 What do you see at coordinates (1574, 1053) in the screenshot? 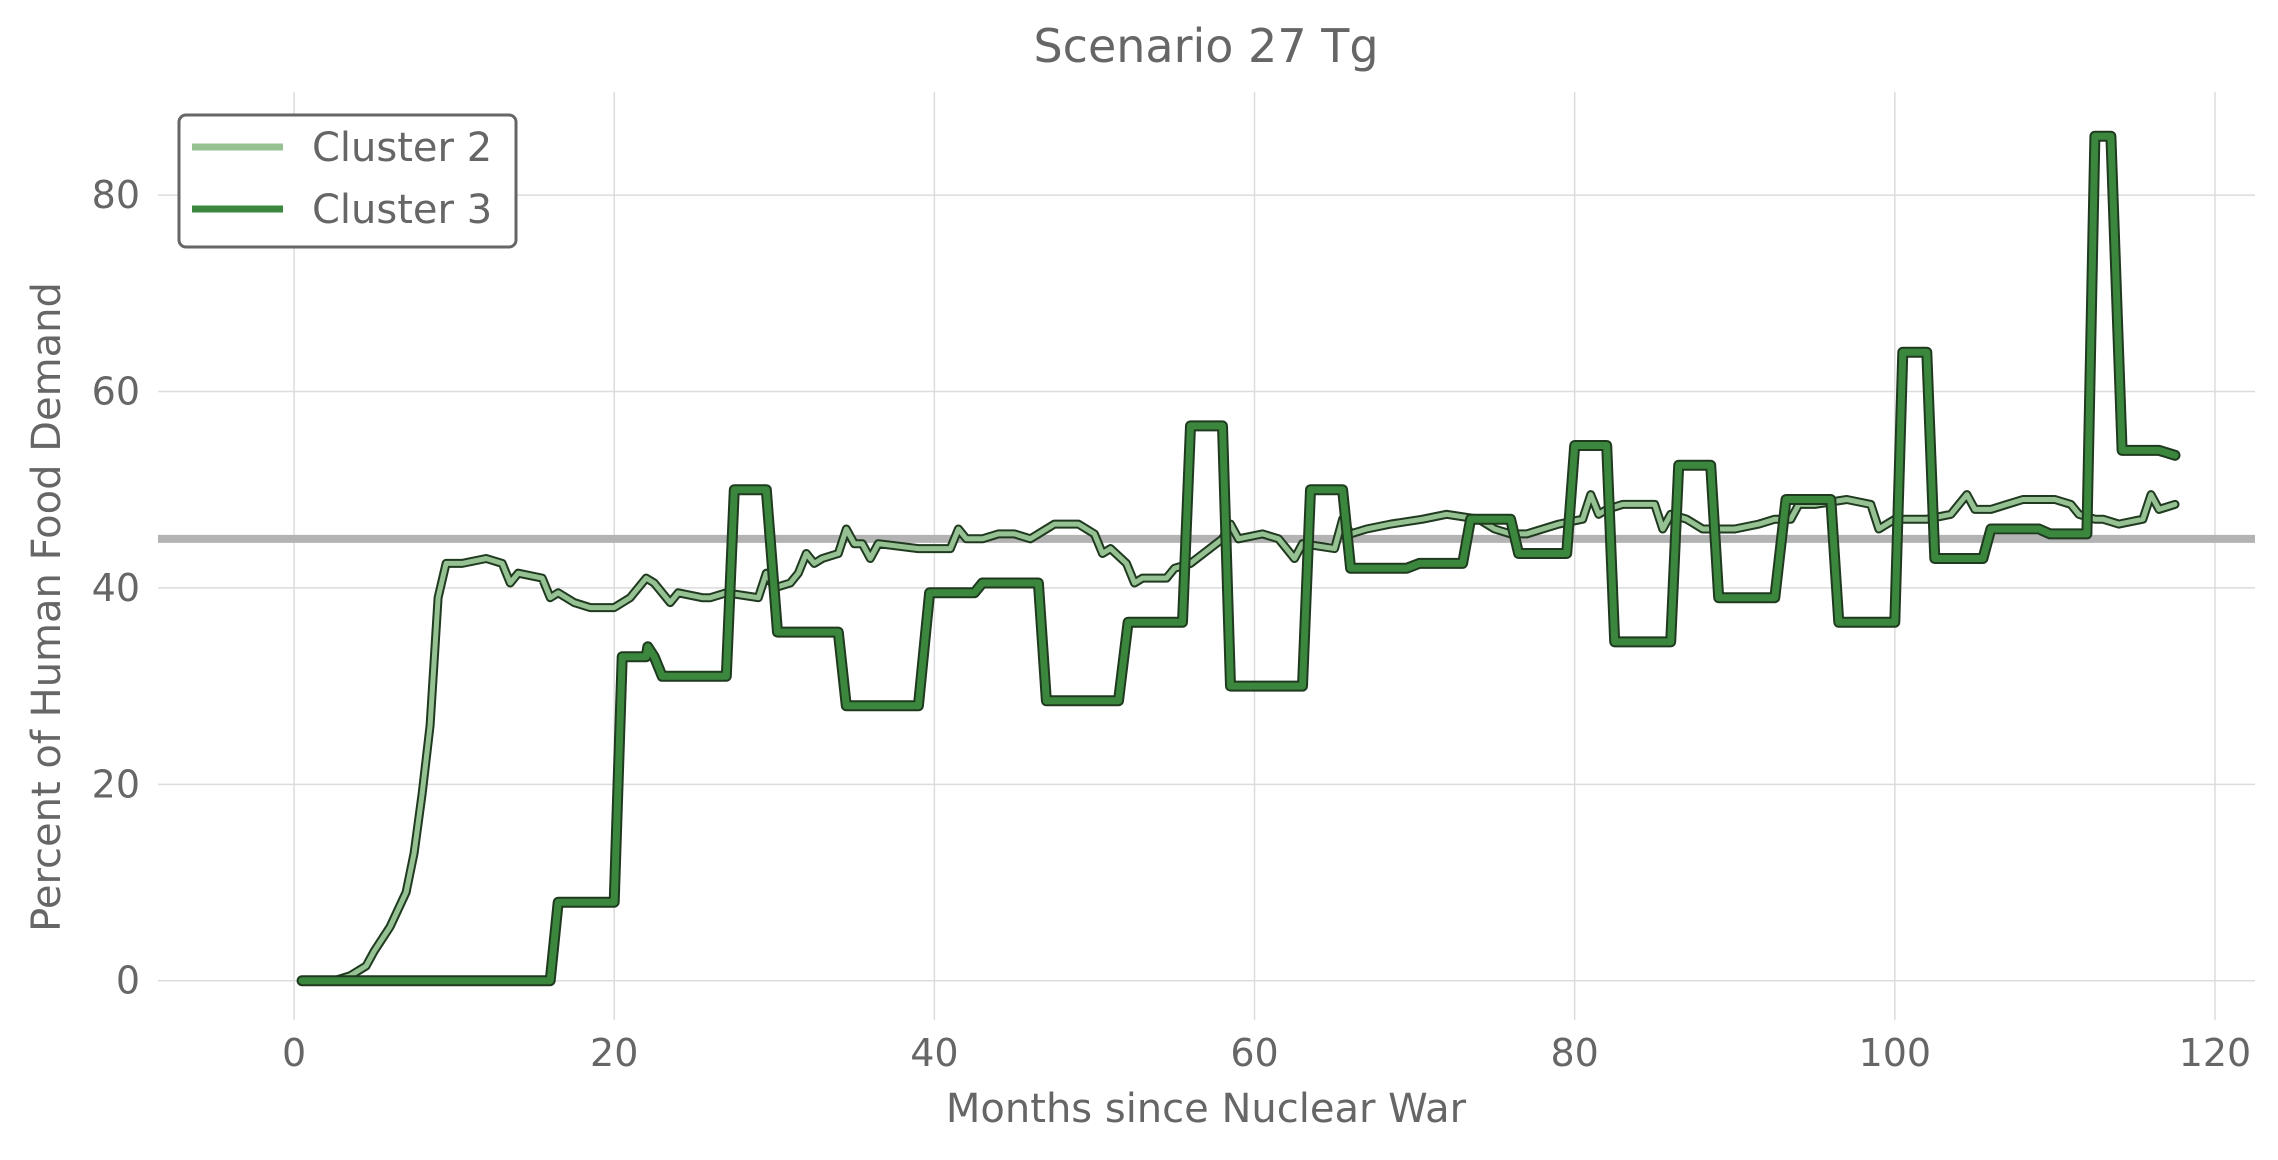
I see `x-tick-label: 80` at bounding box center [1574, 1053].